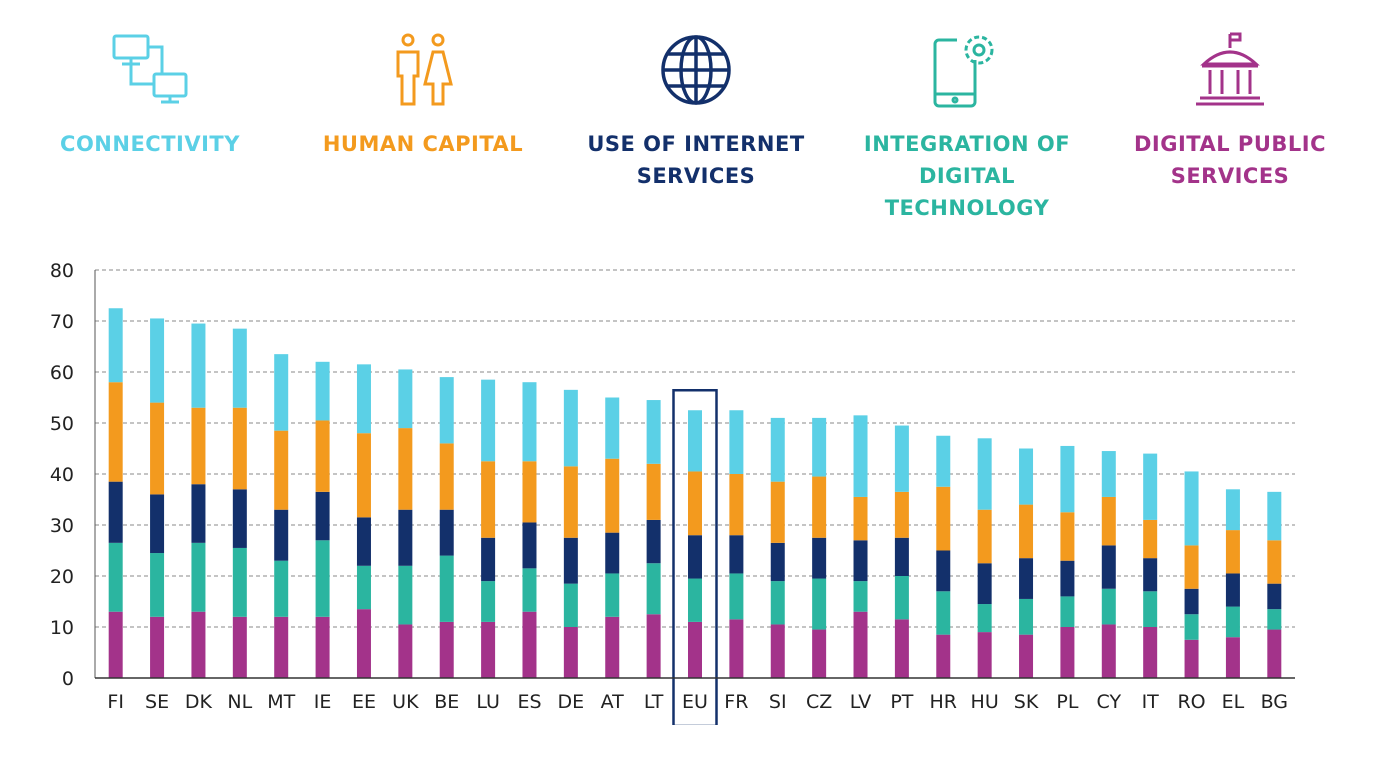  Describe the element at coordinates (150, 69) in the screenshot. I see `computer-network-icon` at that location.